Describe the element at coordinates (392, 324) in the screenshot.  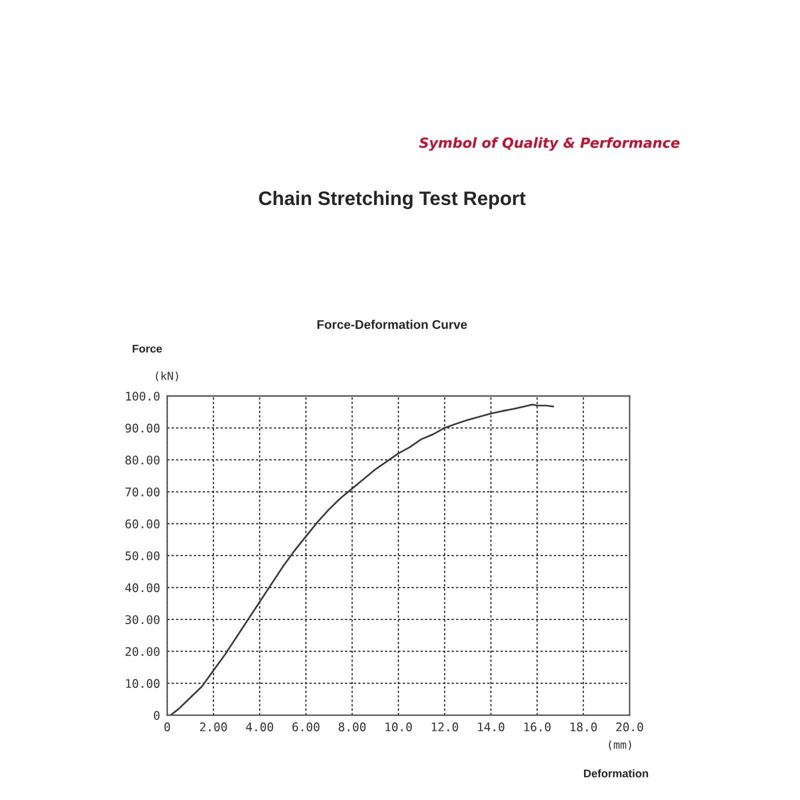
I see `chart-subtitle: Force-Deformation Curve` at that location.